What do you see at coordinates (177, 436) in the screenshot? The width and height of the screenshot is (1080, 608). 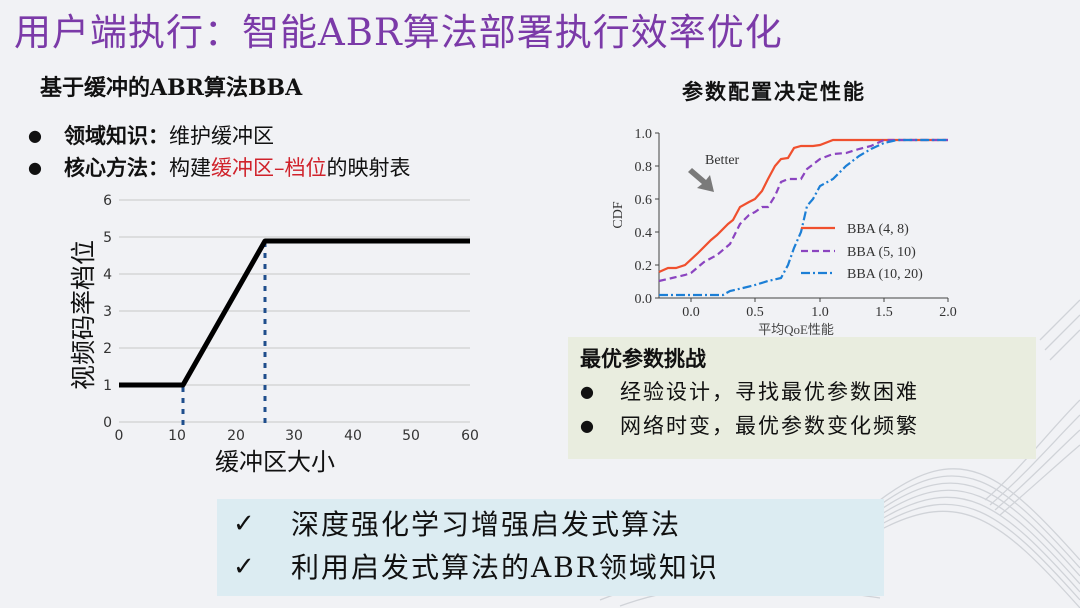 I see `x-tick: 10` at bounding box center [177, 436].